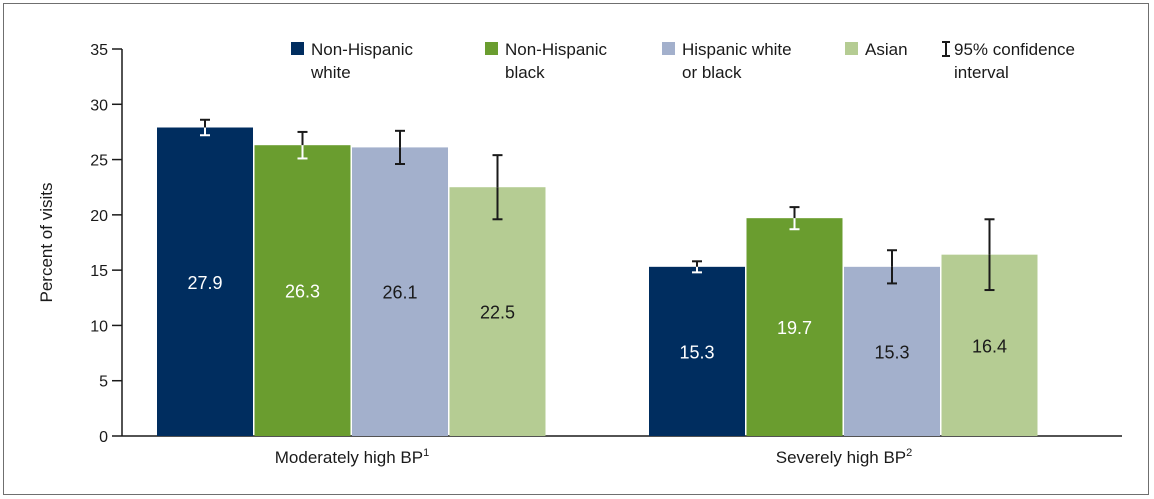  I want to click on y-tick-label: 35, so click(99, 50).